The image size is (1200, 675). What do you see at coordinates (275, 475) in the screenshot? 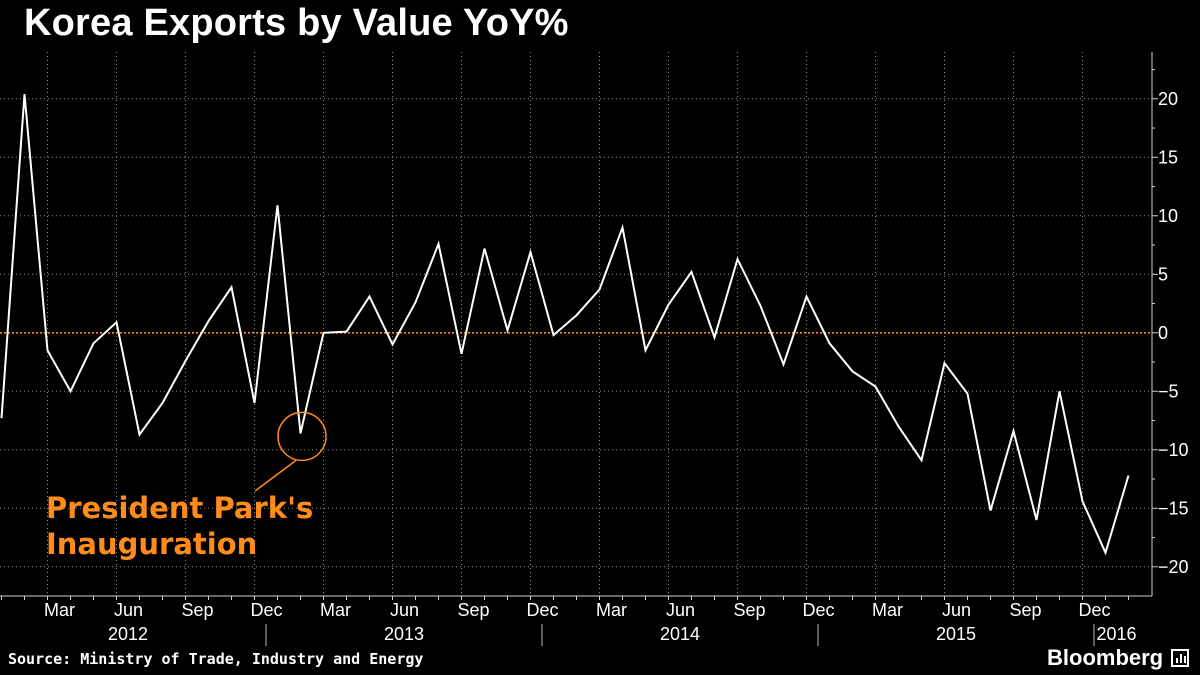
I see `annotation-pointer` at bounding box center [275, 475].